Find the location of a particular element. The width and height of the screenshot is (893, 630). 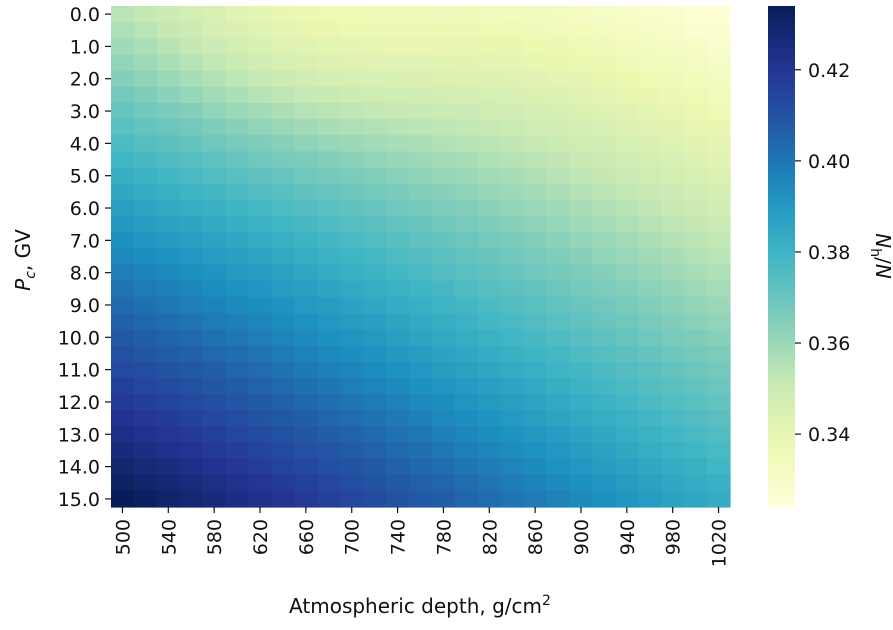

colorbar-tick-label: 0.36 is located at coordinates (829, 344).